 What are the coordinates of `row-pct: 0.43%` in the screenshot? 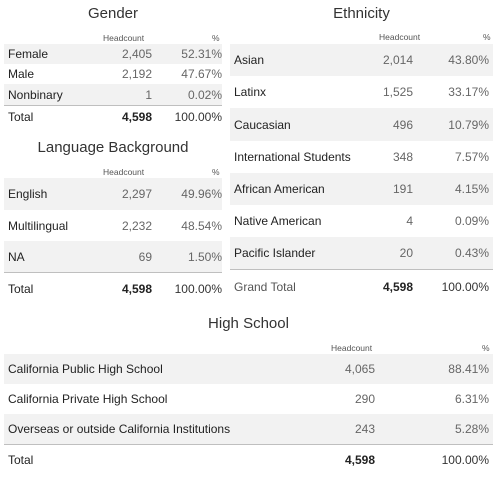 It's located at (471, 253).